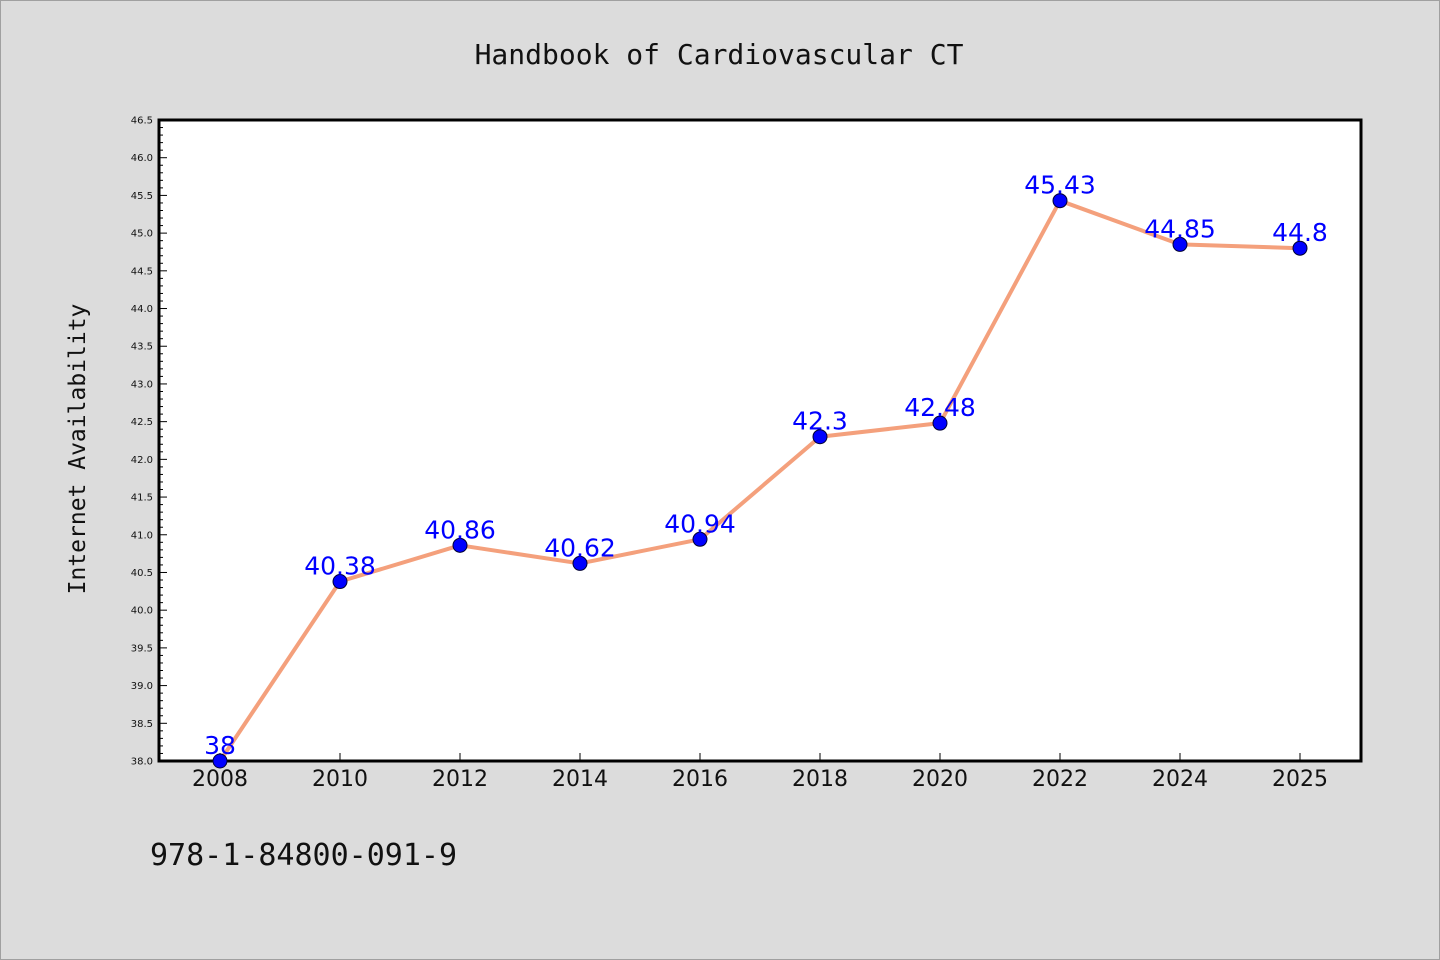 This screenshot has width=1440, height=960. What do you see at coordinates (340, 779) in the screenshot?
I see `x-tick-label: 2010` at bounding box center [340, 779].